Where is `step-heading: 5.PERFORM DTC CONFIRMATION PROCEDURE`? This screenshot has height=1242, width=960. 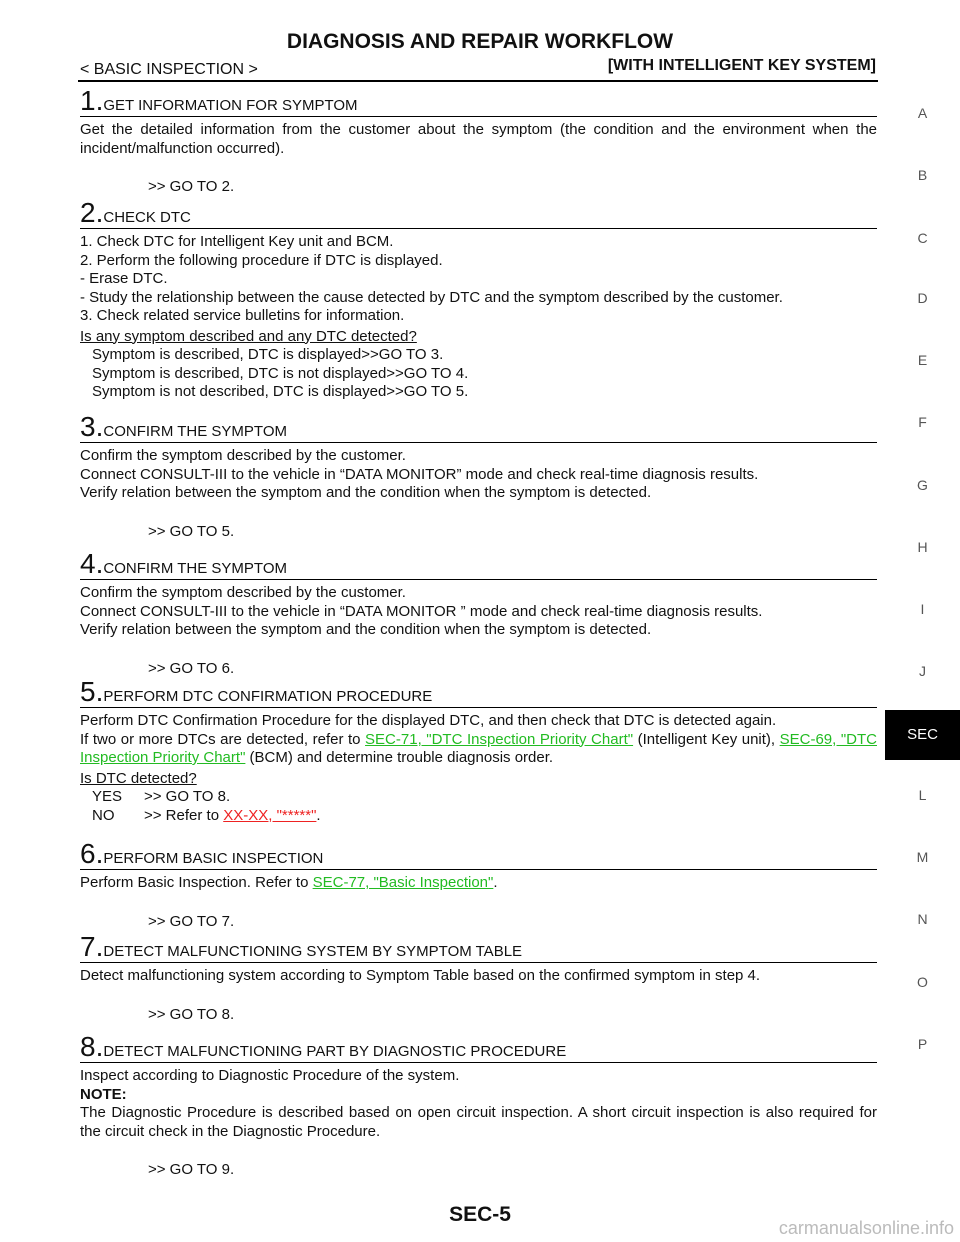
step-heading: 5.PERFORM DTC CONFIRMATION PROCEDURE is located at coordinates (478, 692).